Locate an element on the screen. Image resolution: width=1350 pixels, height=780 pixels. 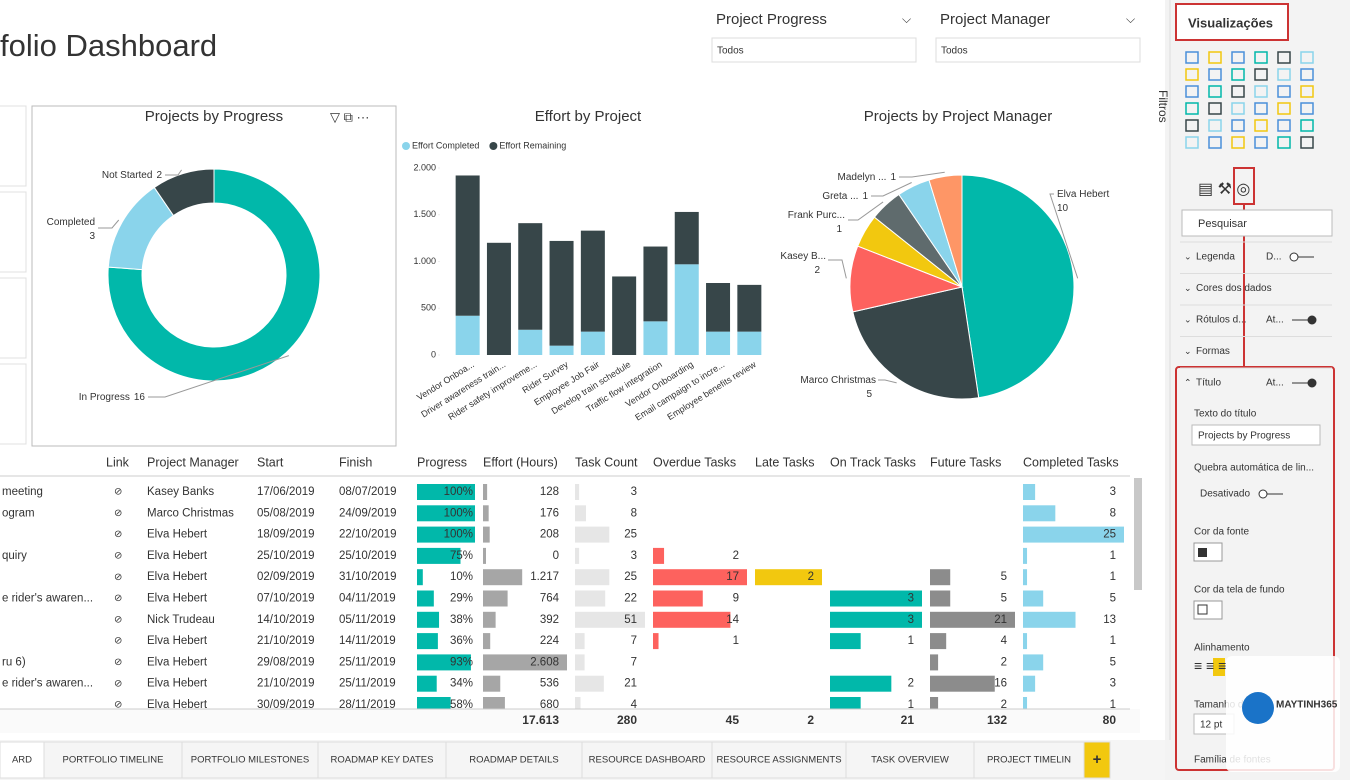
section-name: Legenda is located at coordinates (1215, 257).